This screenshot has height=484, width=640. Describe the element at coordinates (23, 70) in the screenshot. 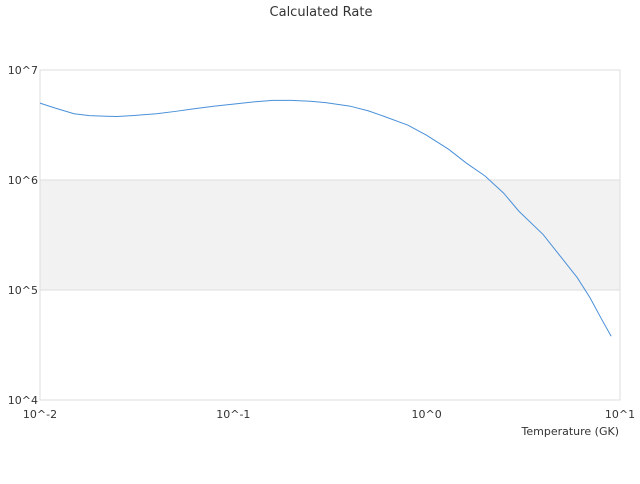

I see `y-tick-label: 10^7` at that location.